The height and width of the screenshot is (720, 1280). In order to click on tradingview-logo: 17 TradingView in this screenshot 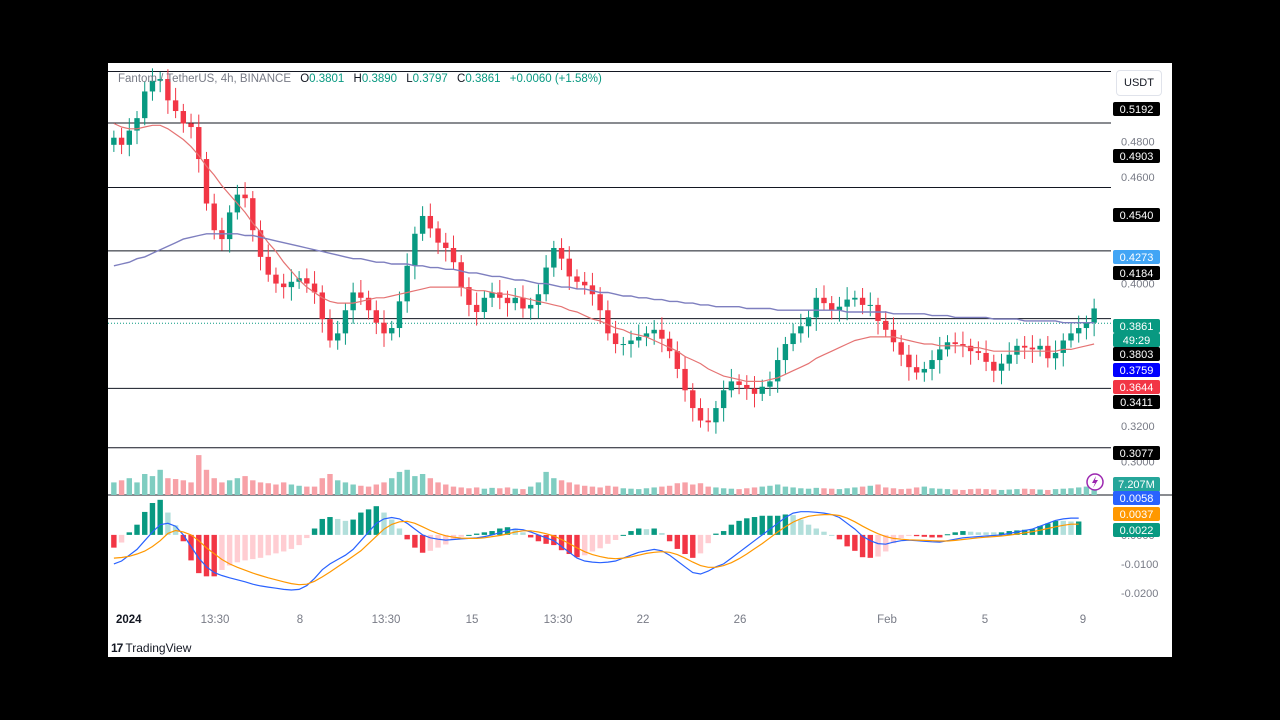, I will do `click(151, 648)`.